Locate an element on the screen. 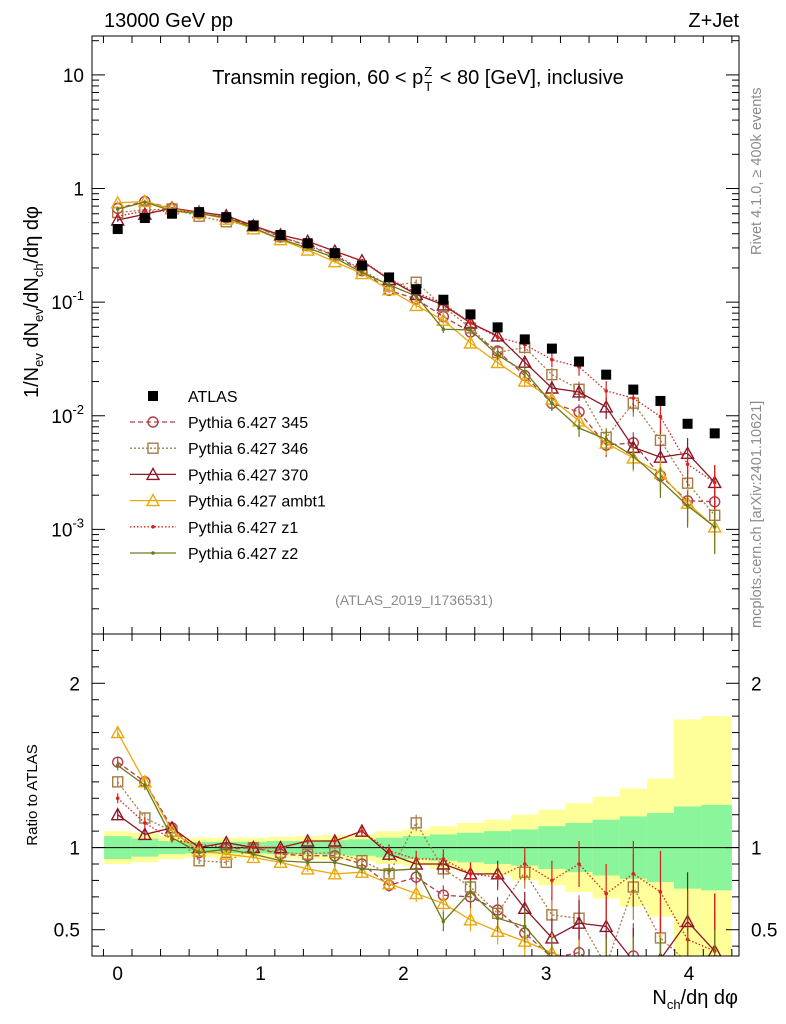 The width and height of the screenshot is (786, 1024). x-axis-title: Nch/dη dφ is located at coordinates (695, 999).